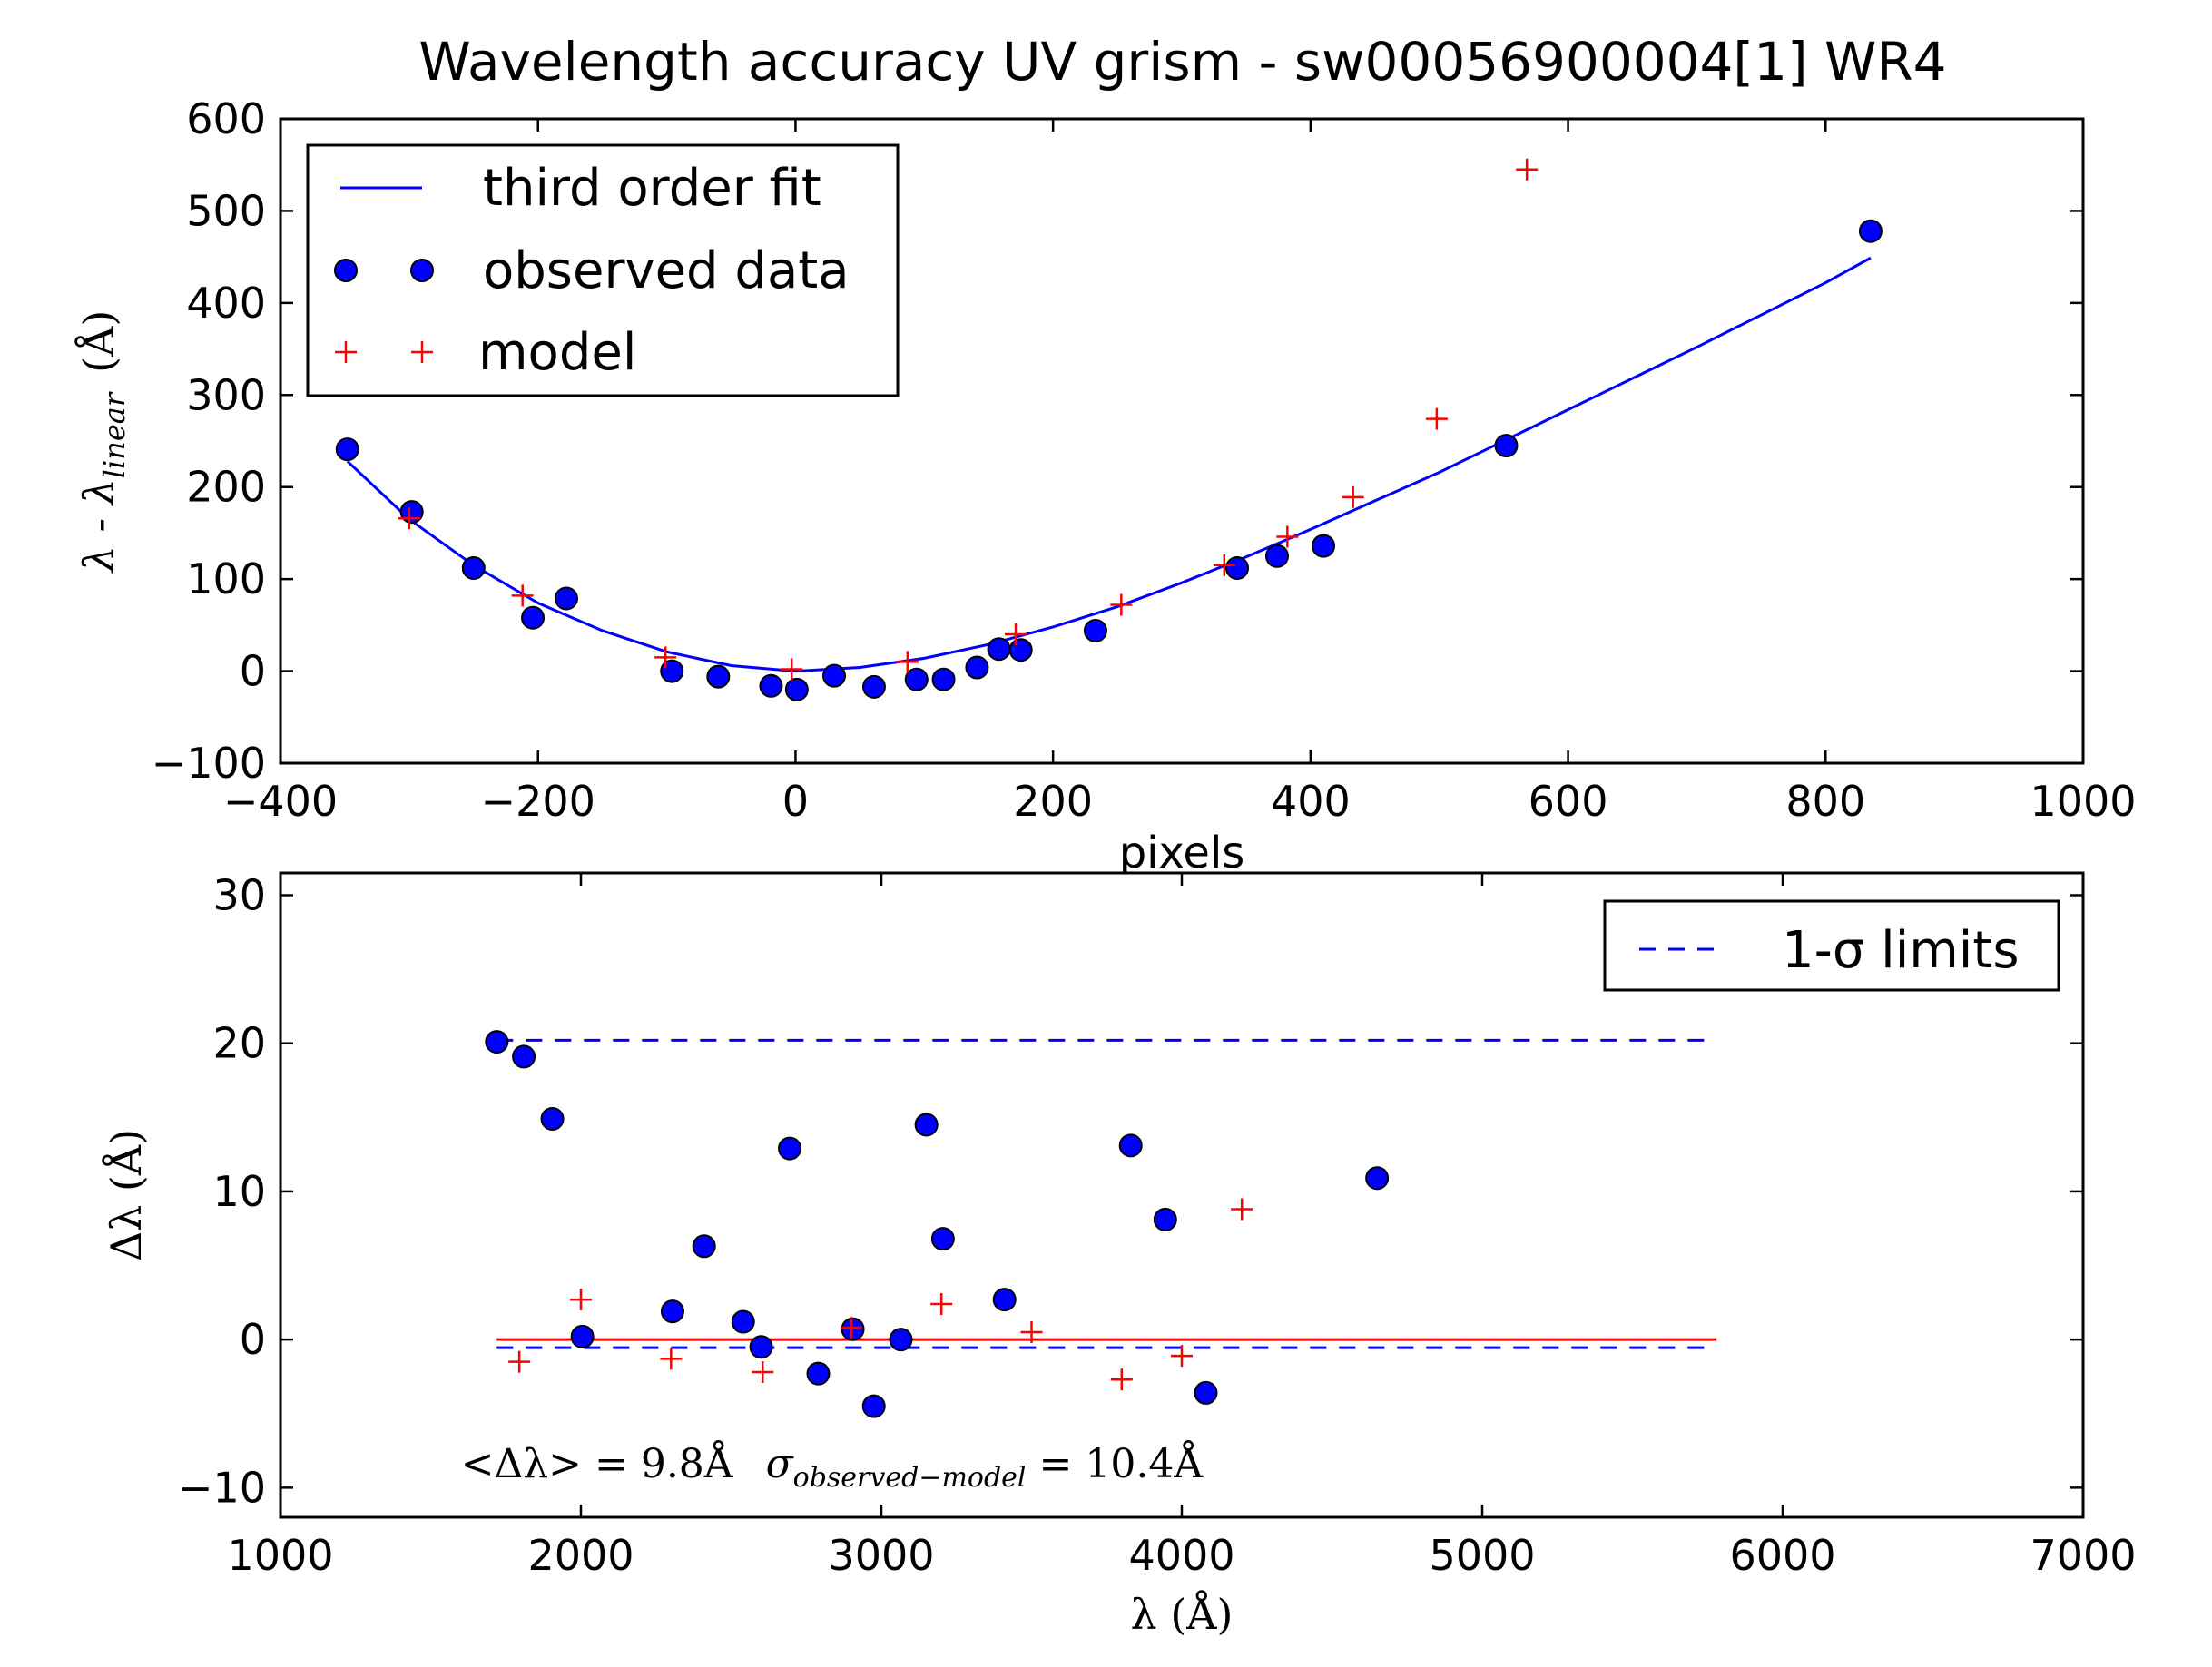 The image size is (2212, 1667). What do you see at coordinates (2083, 801) in the screenshot?
I see `top-x-tick-label: 1000` at bounding box center [2083, 801].